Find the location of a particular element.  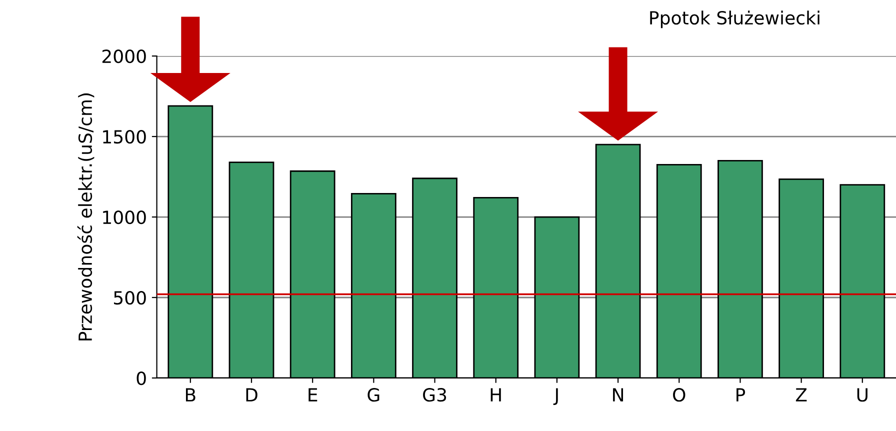

y-tick-label: 2000 is located at coordinates (124, 56).